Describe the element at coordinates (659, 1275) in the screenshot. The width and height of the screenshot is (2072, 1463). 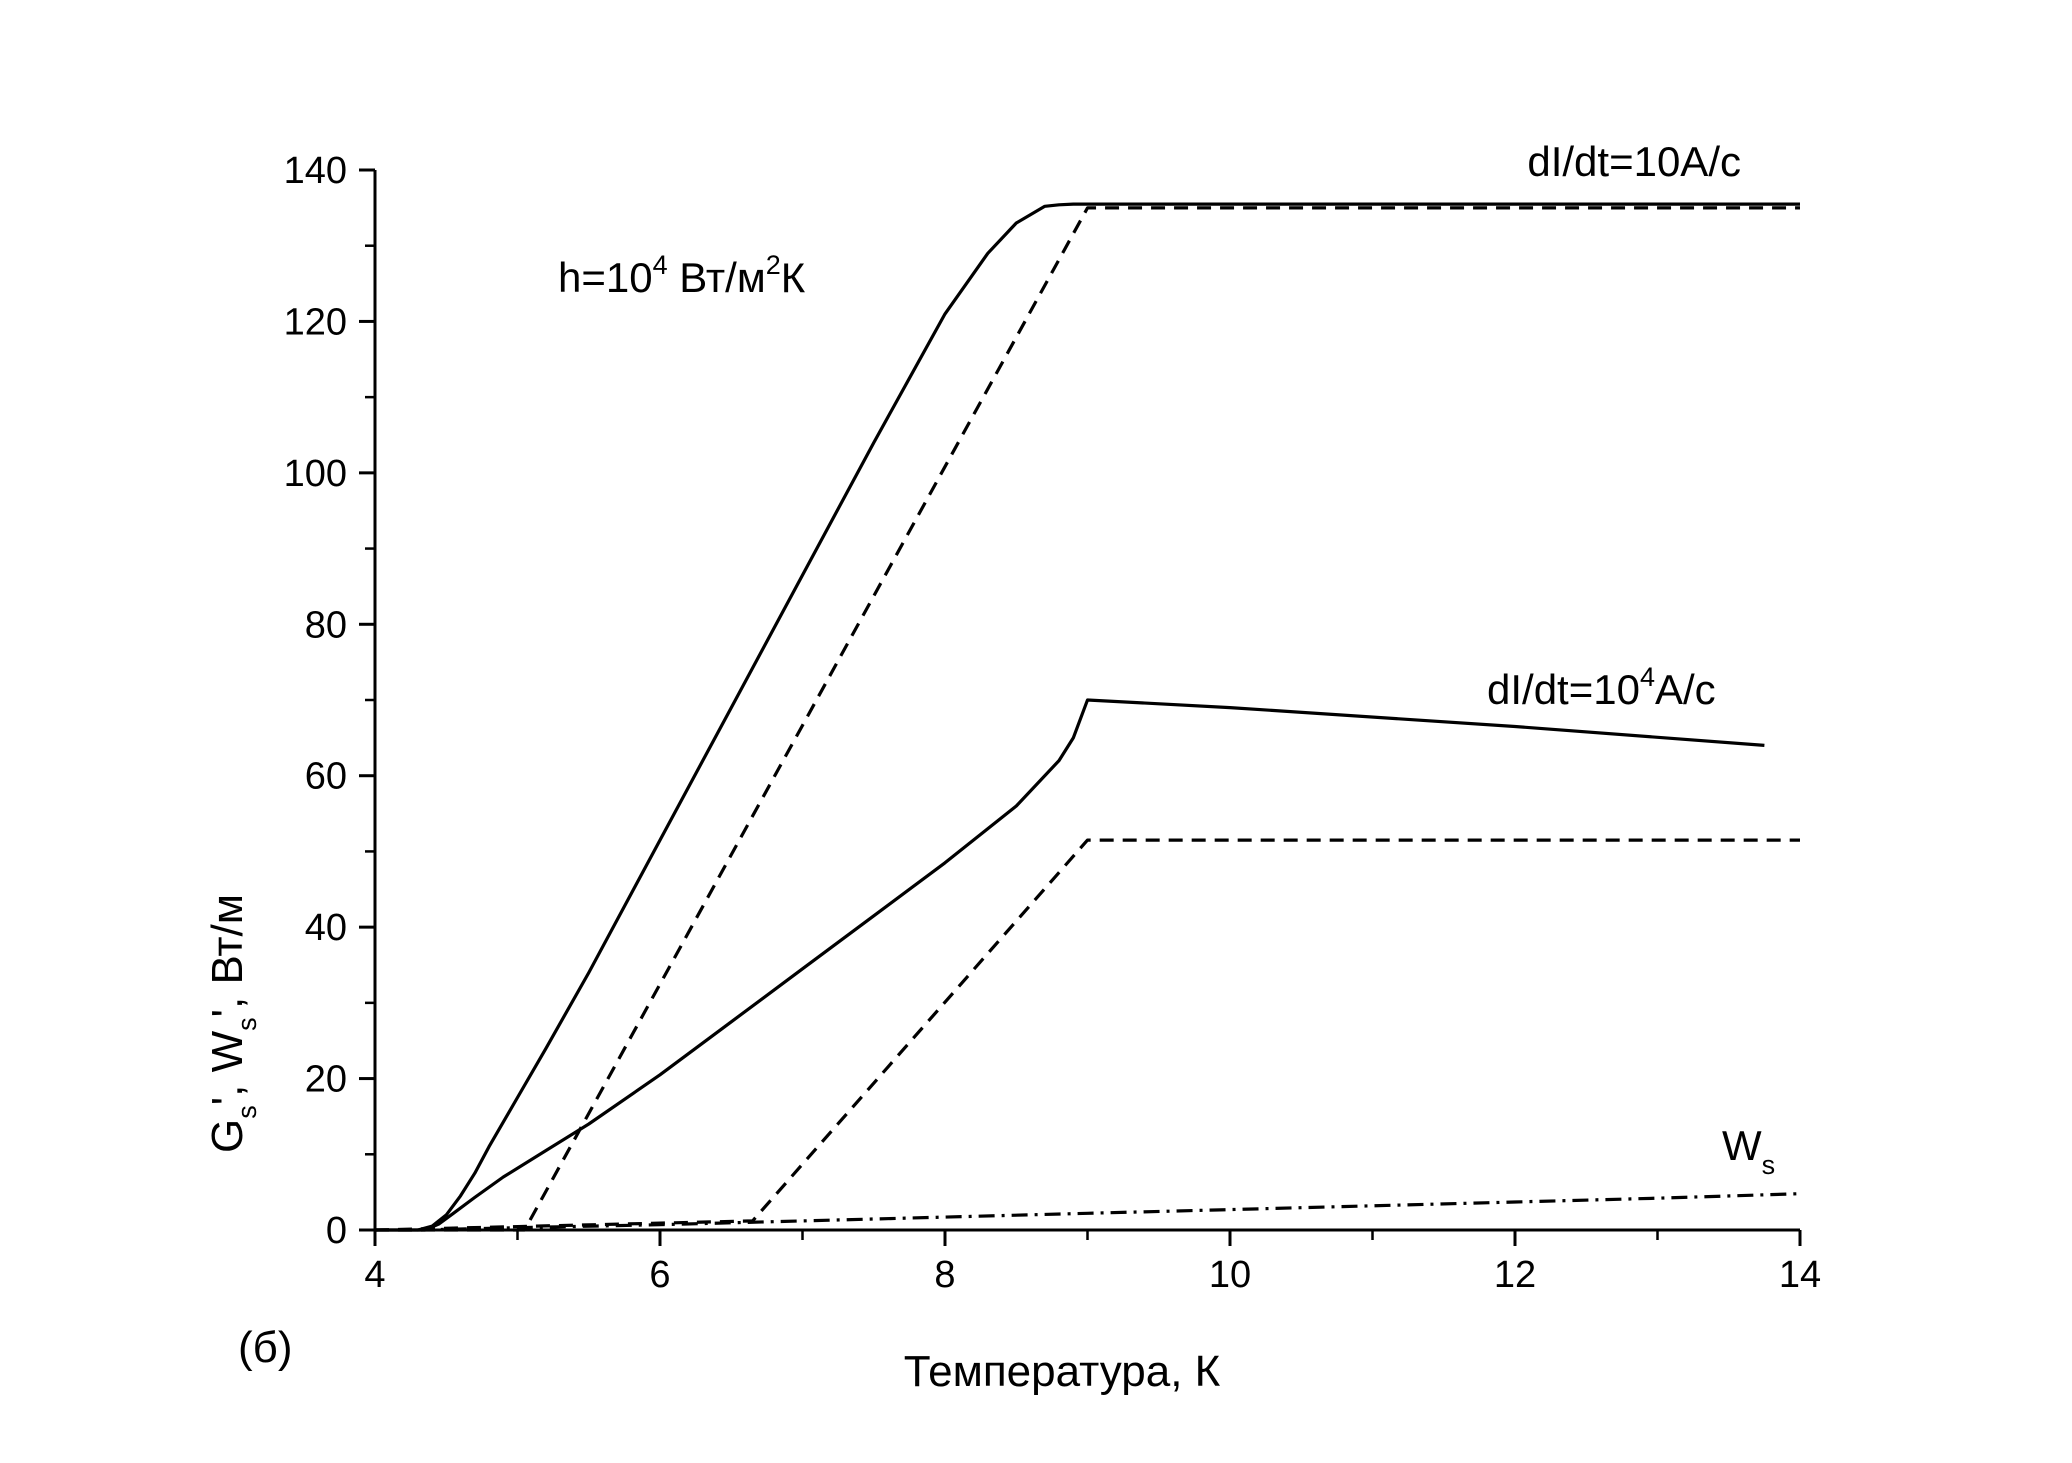
I see `x-tick-label: 6` at that location.